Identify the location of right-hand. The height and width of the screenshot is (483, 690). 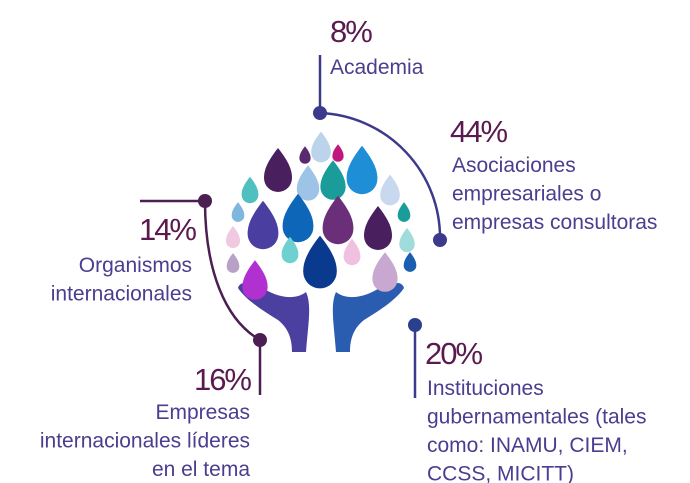
(368, 317).